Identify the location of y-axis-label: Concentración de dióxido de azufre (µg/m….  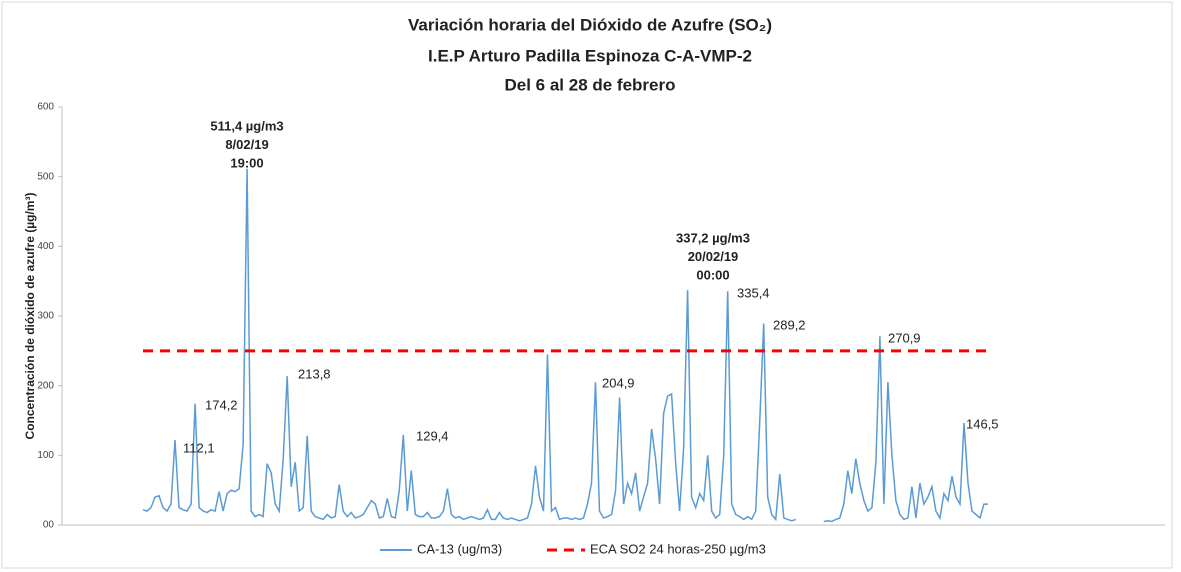
(30, 316).